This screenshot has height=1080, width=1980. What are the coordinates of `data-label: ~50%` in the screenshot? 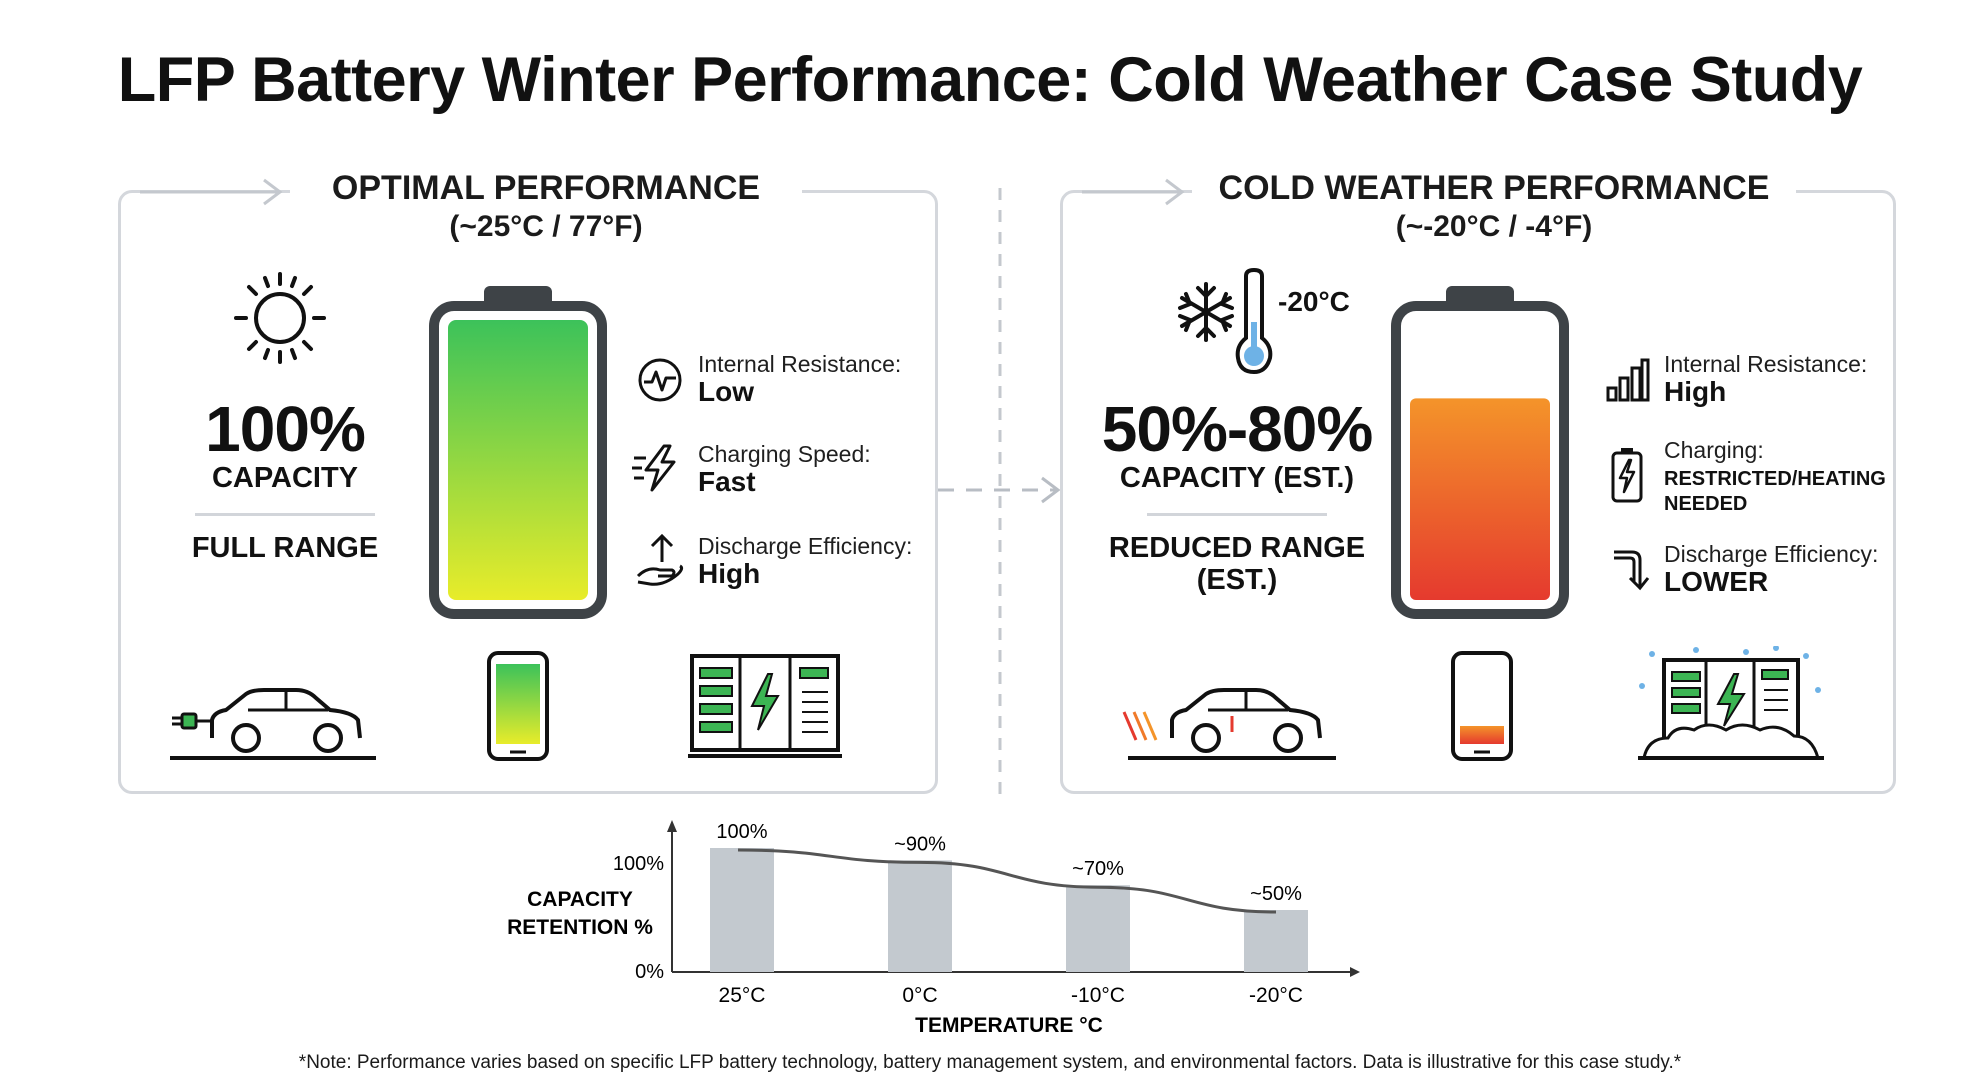 It's located at (1276, 894).